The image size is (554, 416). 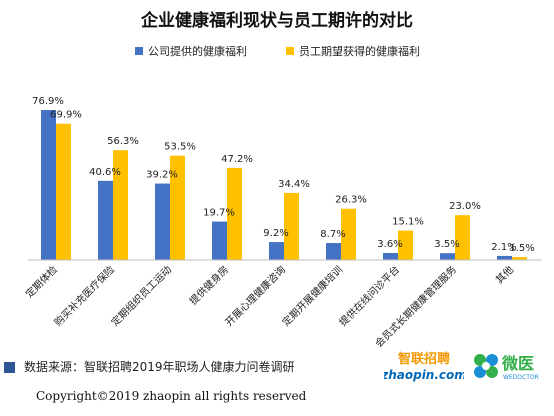 I want to click on legend-swatch-employee, so click(x=290, y=51).